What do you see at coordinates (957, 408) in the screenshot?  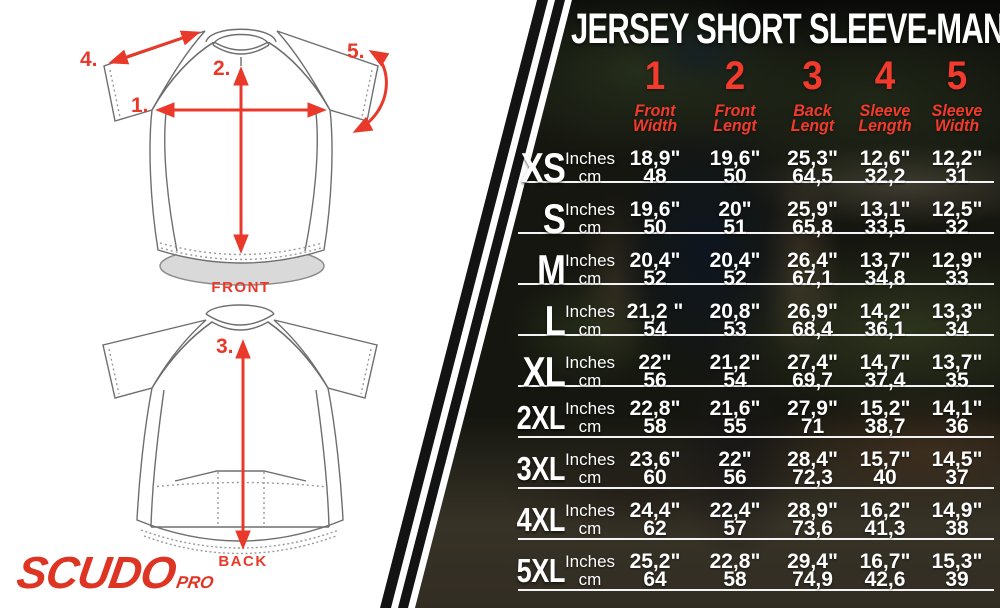 I see `inches-value: 14,1"` at bounding box center [957, 408].